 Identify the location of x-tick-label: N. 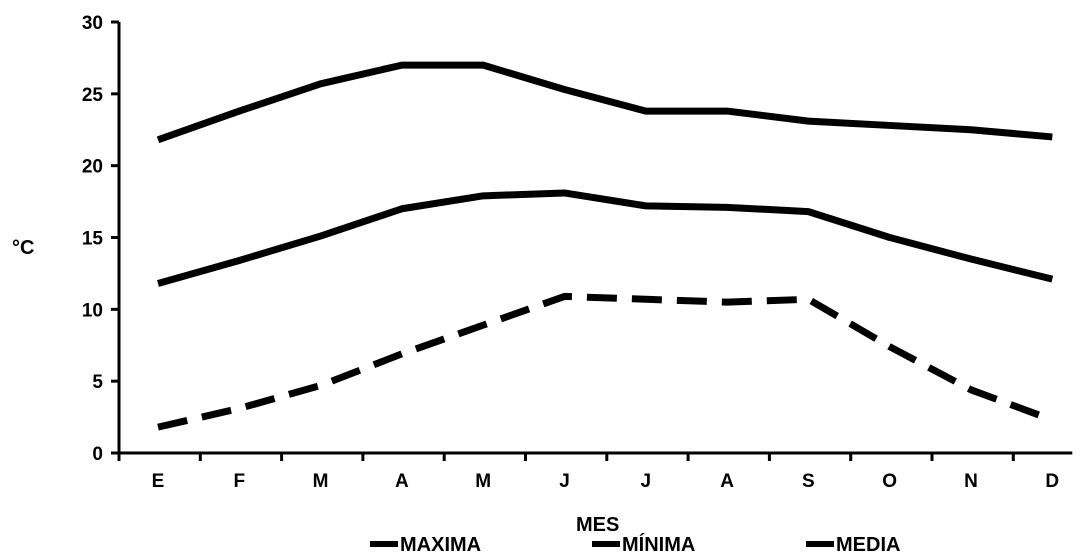
(971, 481).